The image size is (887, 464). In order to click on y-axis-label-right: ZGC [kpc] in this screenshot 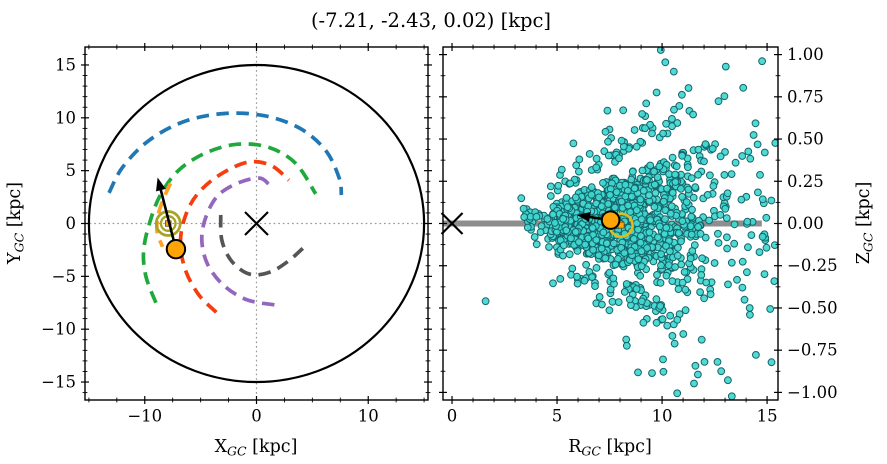, I will do `click(865, 223)`.